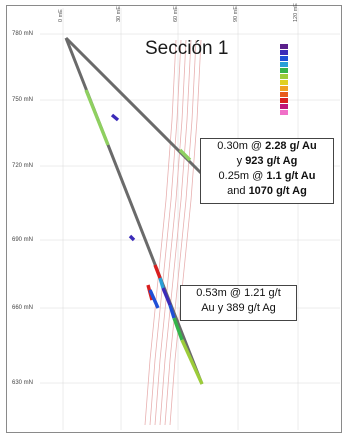 The image size is (346, 437). Describe the element at coordinates (173, 232) in the screenshot. I see `vein-traces` at that location.